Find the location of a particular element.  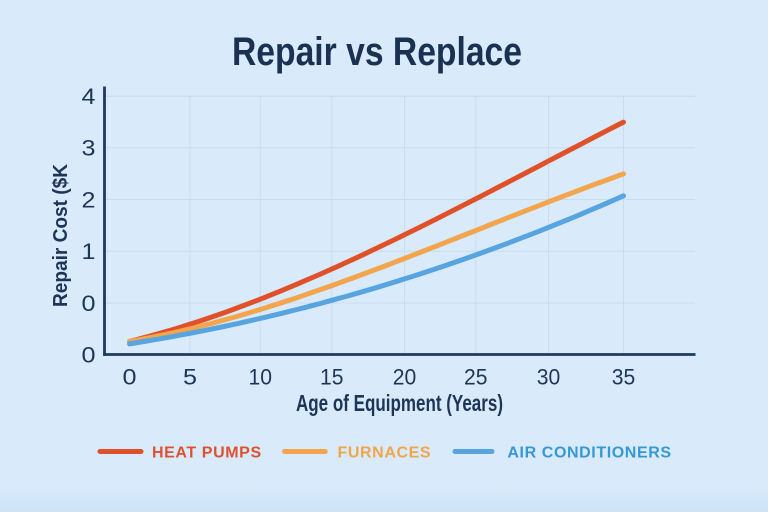

svg-text: Age of Equipment (Years) is located at coordinates (399, 403).